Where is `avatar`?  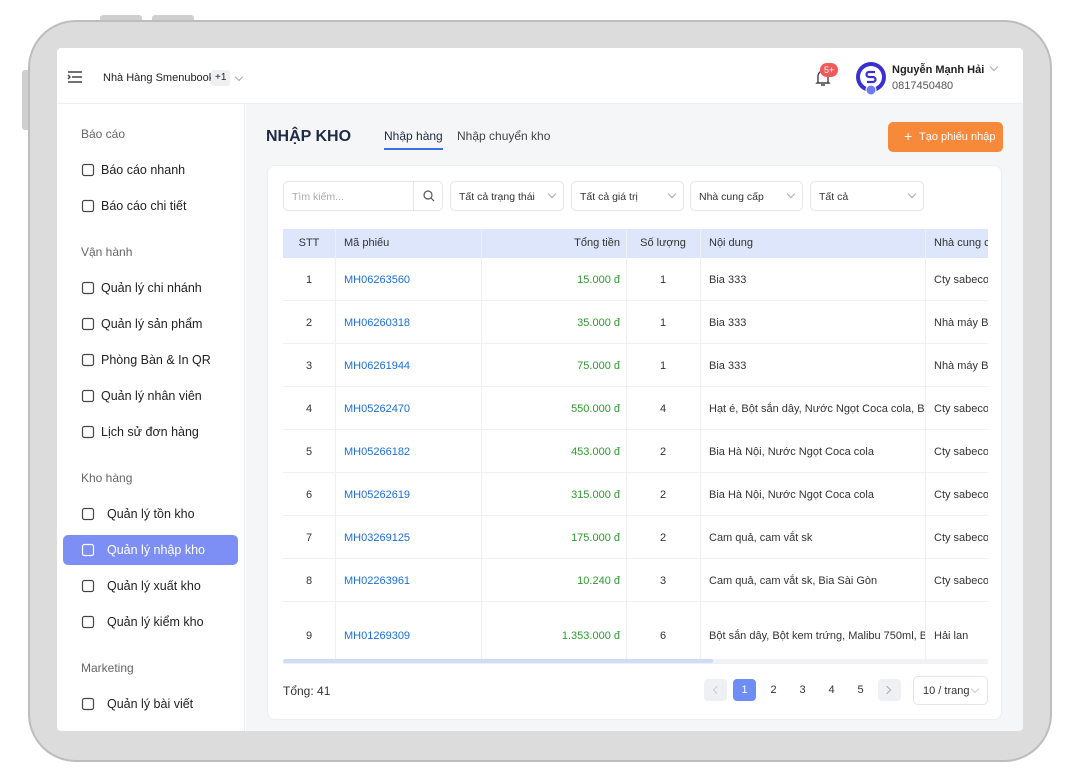
avatar is located at coordinates (872, 79).